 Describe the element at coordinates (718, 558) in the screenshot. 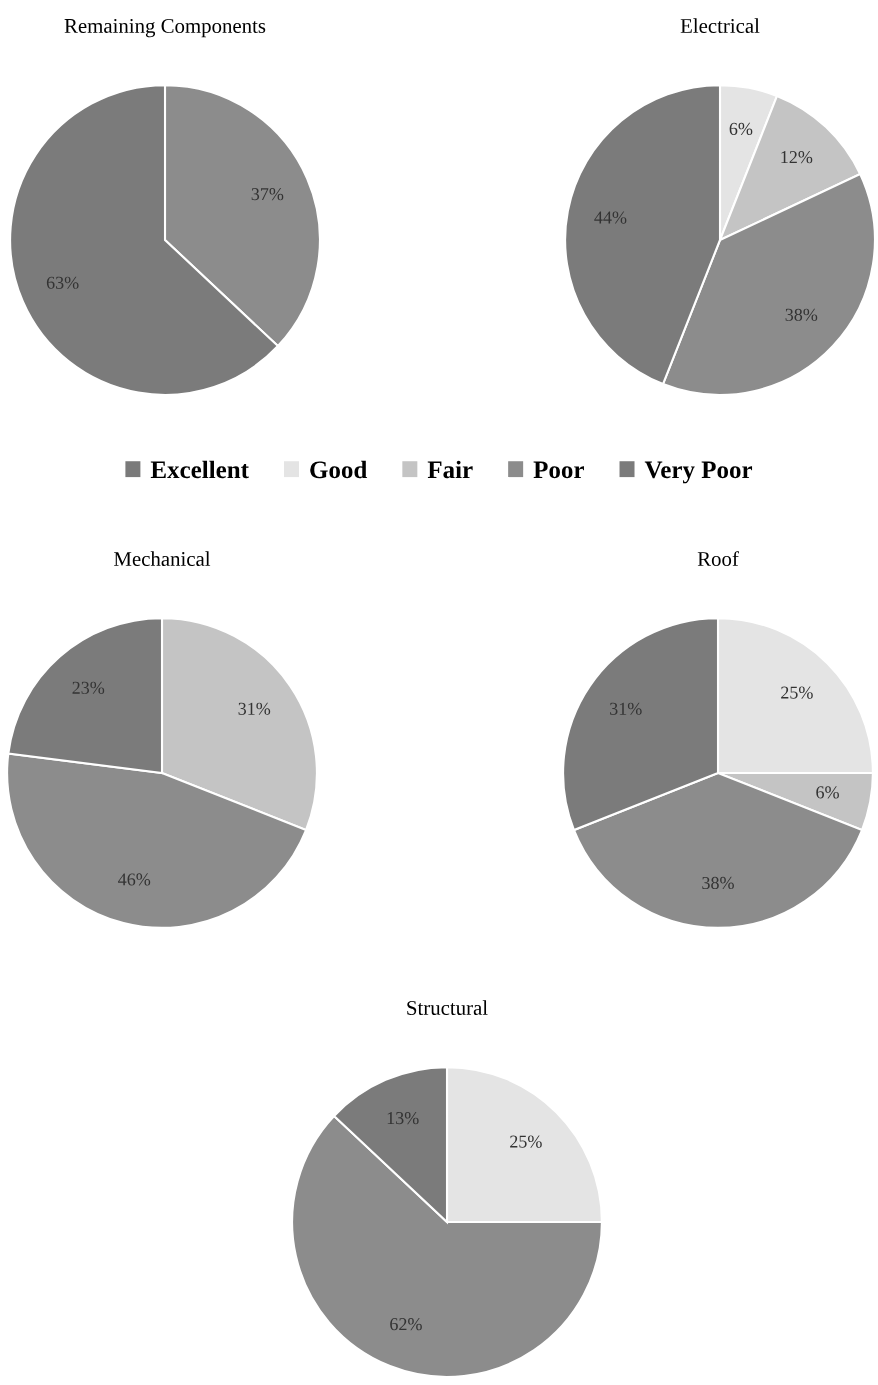

I see `chart-title: Roof` at that location.